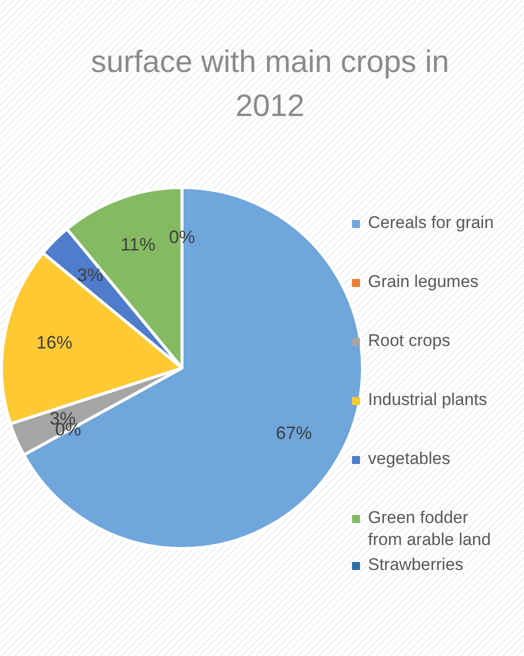  I want to click on chart-title: surface with main crops in 2012, so click(270, 84).